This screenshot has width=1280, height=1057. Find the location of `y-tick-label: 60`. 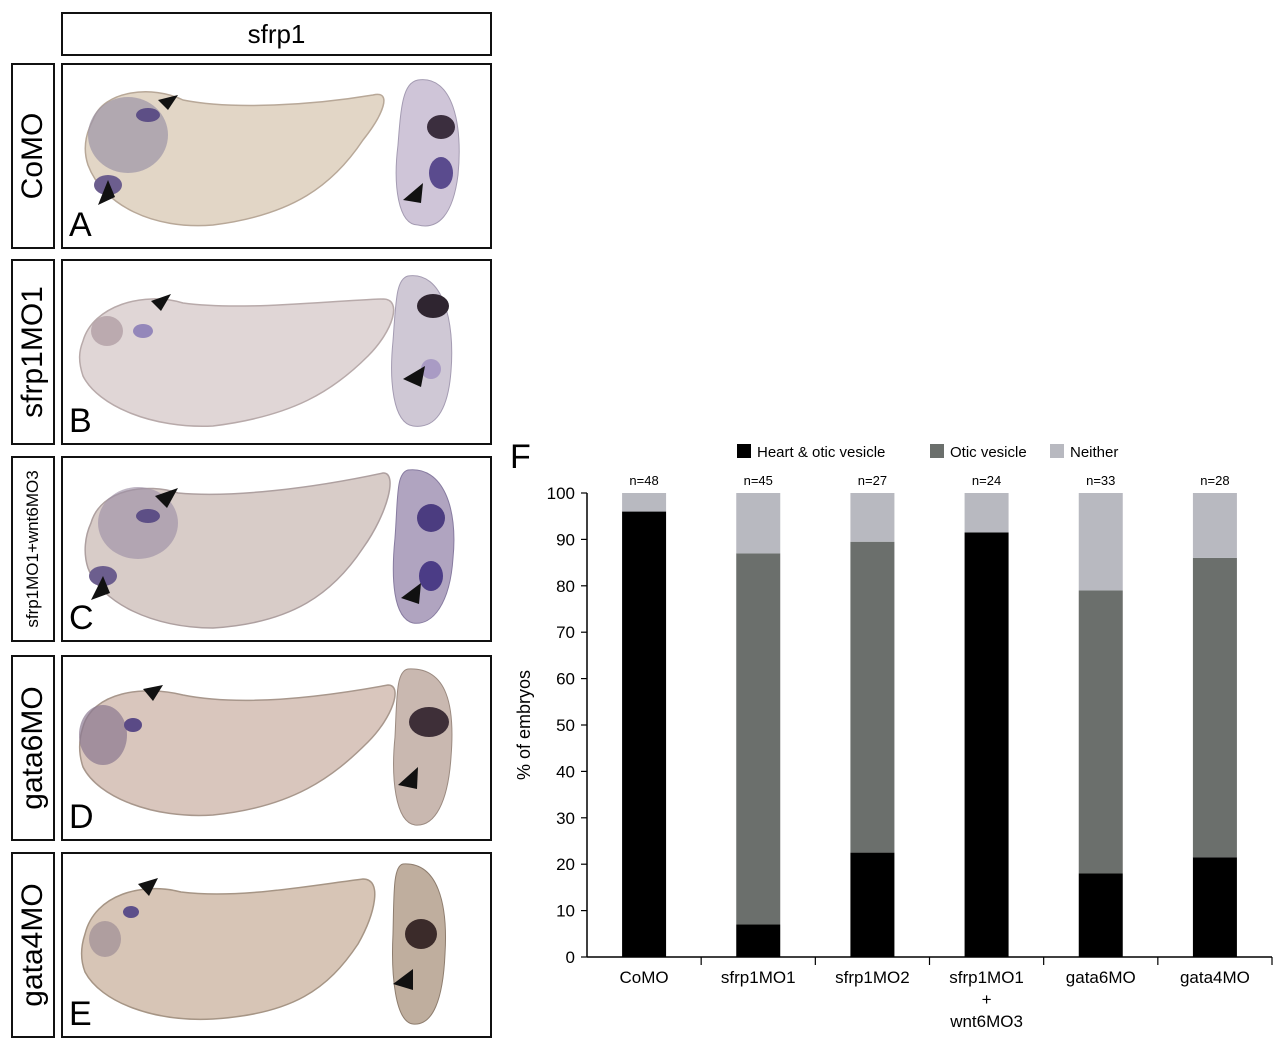

y-tick-label: 60 is located at coordinates (565, 679).